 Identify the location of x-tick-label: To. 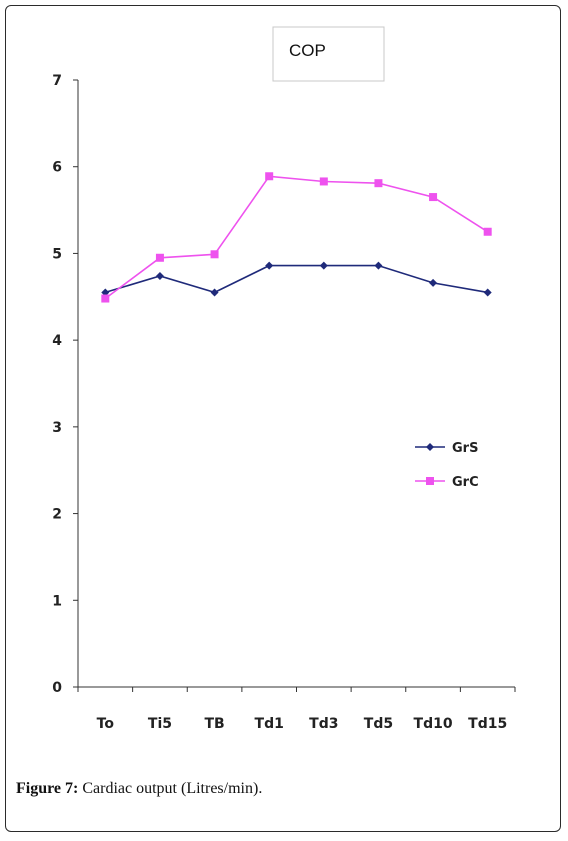
(106, 724).